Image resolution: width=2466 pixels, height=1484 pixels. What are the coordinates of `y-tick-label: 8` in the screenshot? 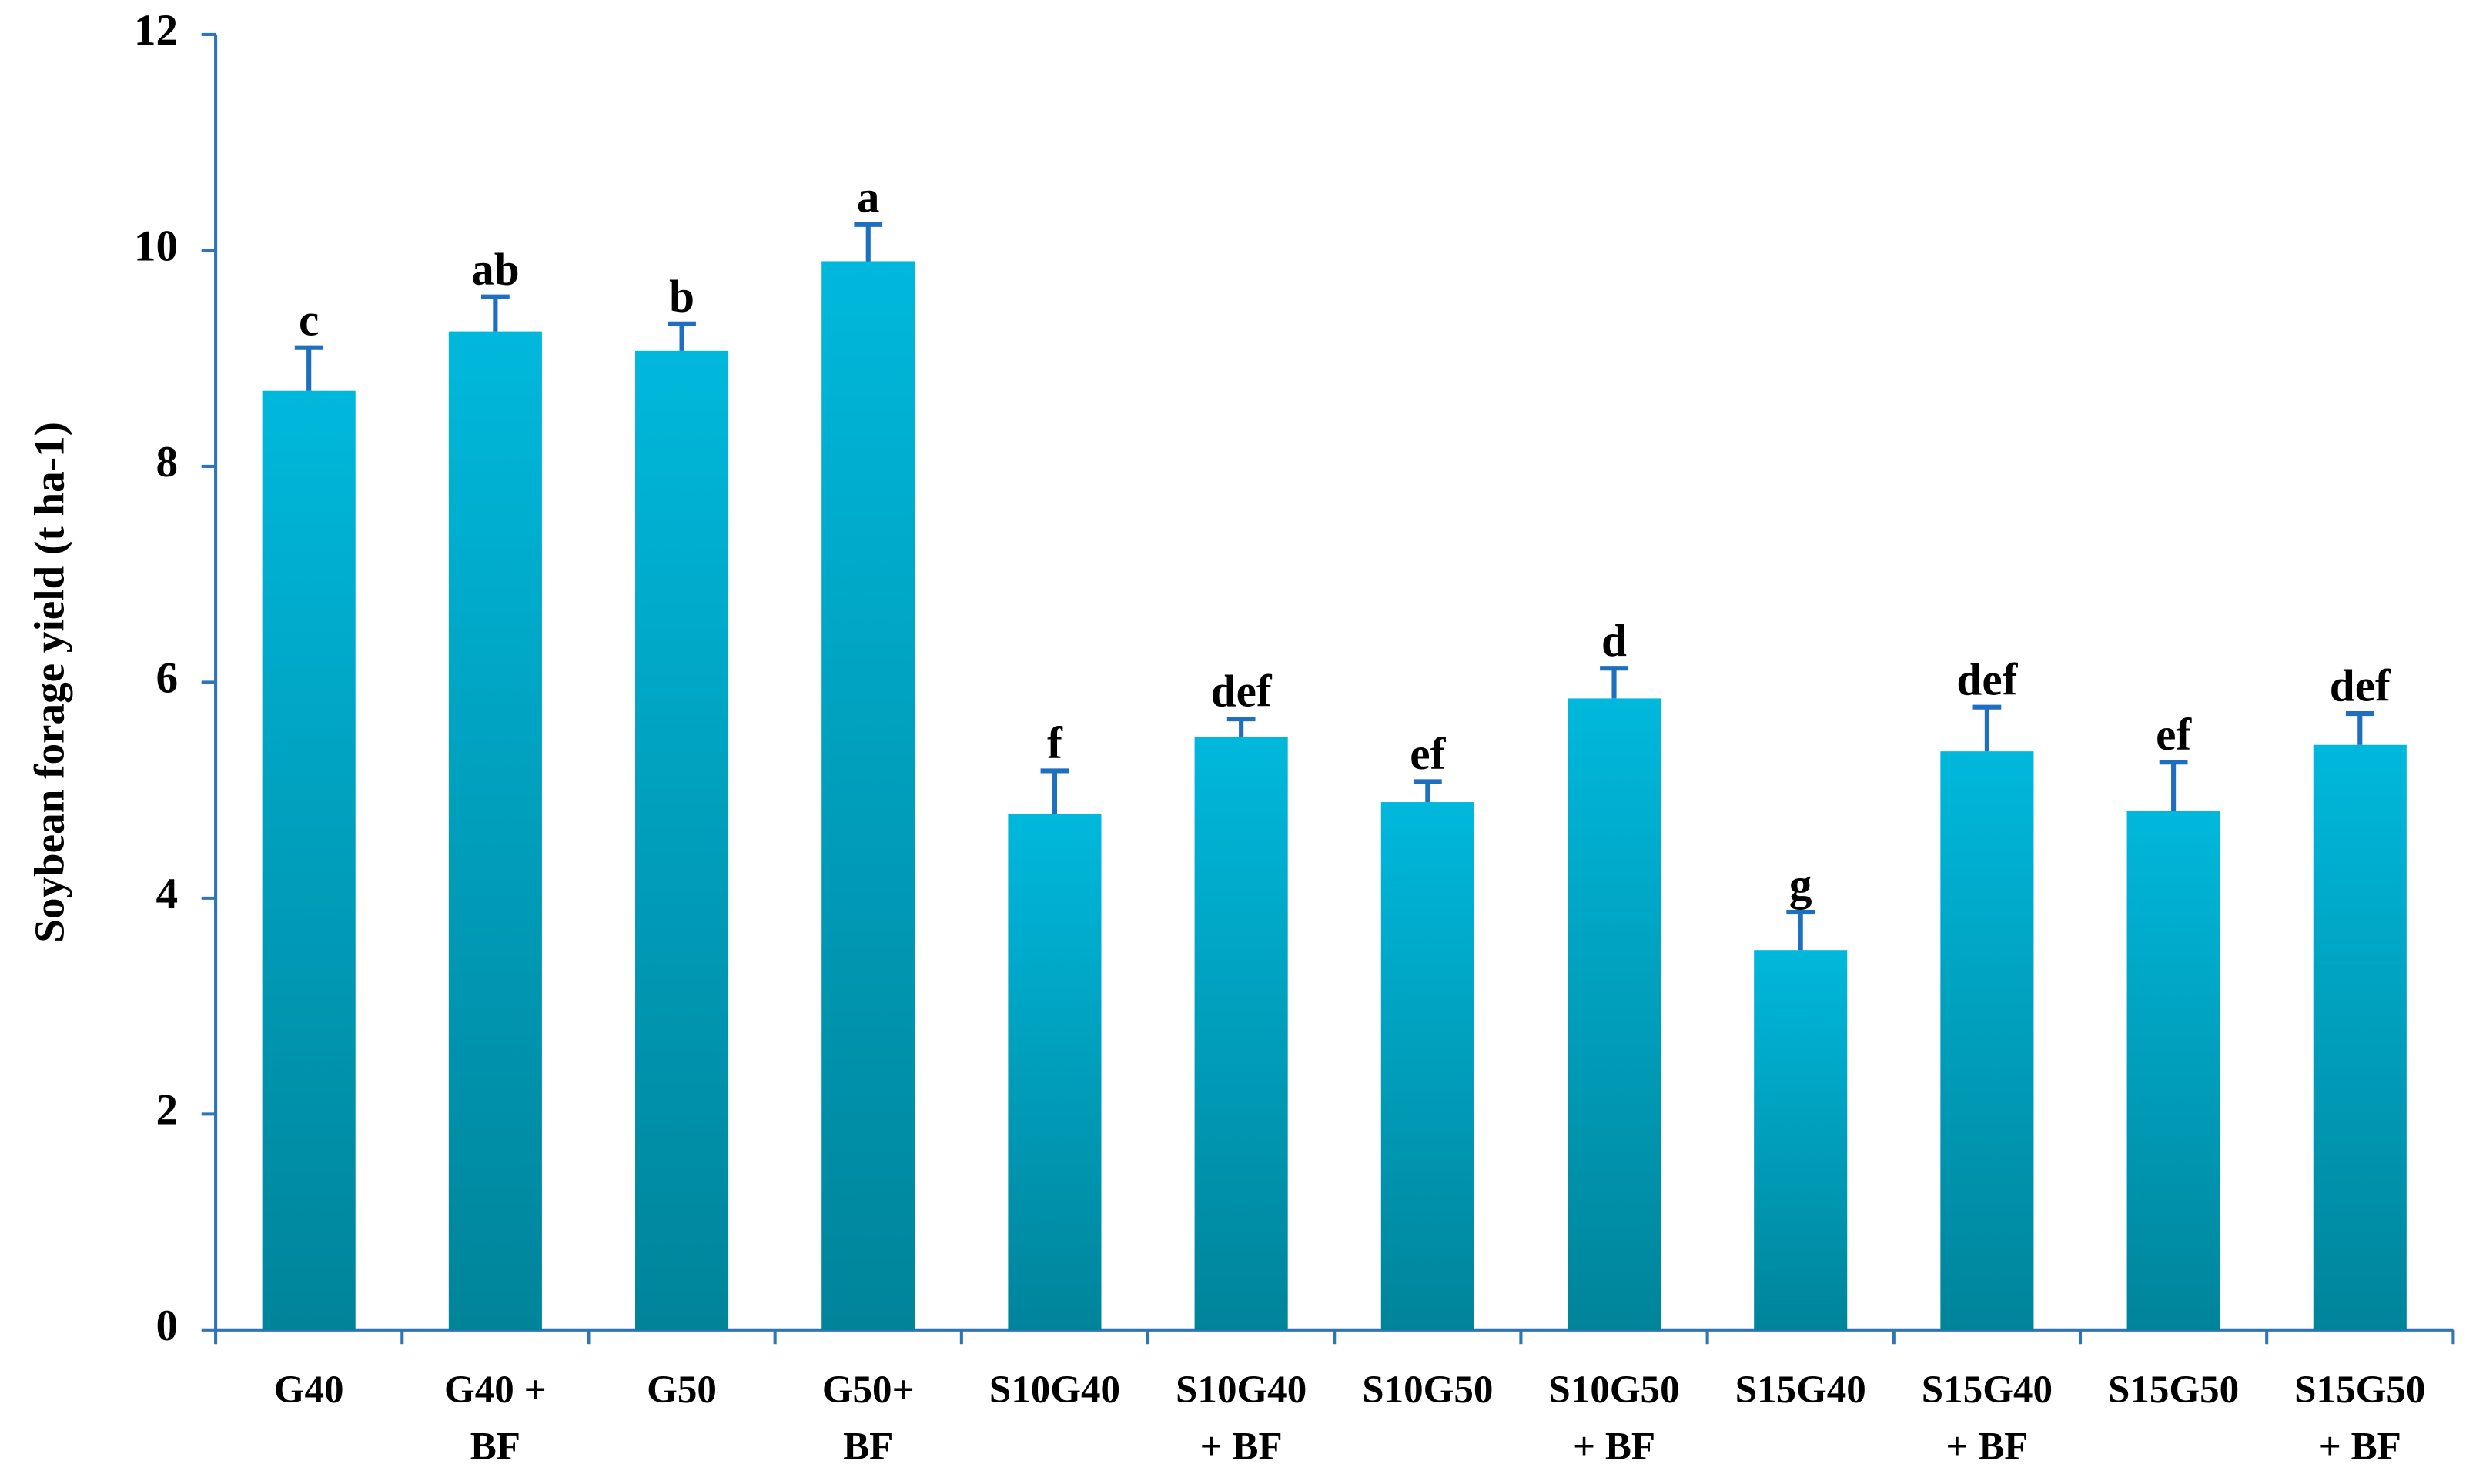 It's located at (167, 462).